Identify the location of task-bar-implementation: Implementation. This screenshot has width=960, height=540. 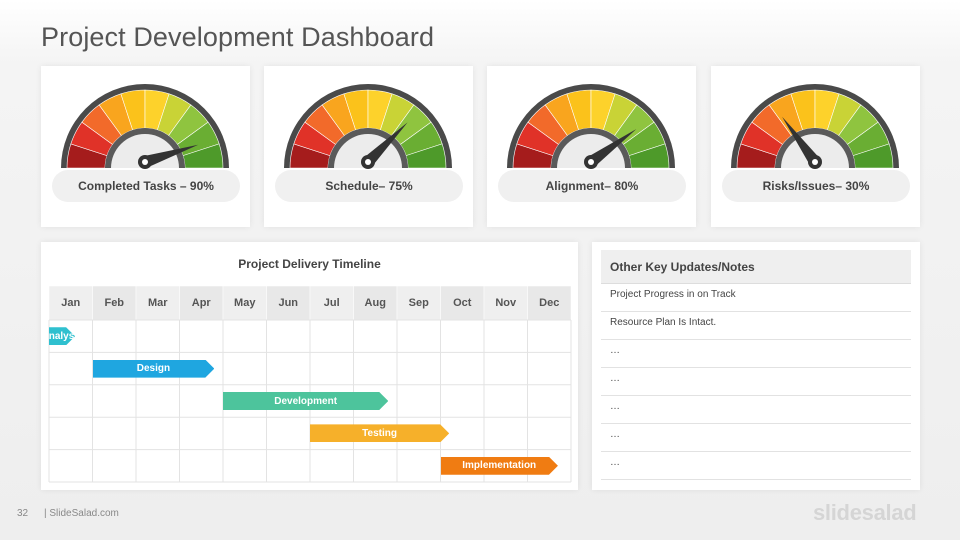
(499, 466).